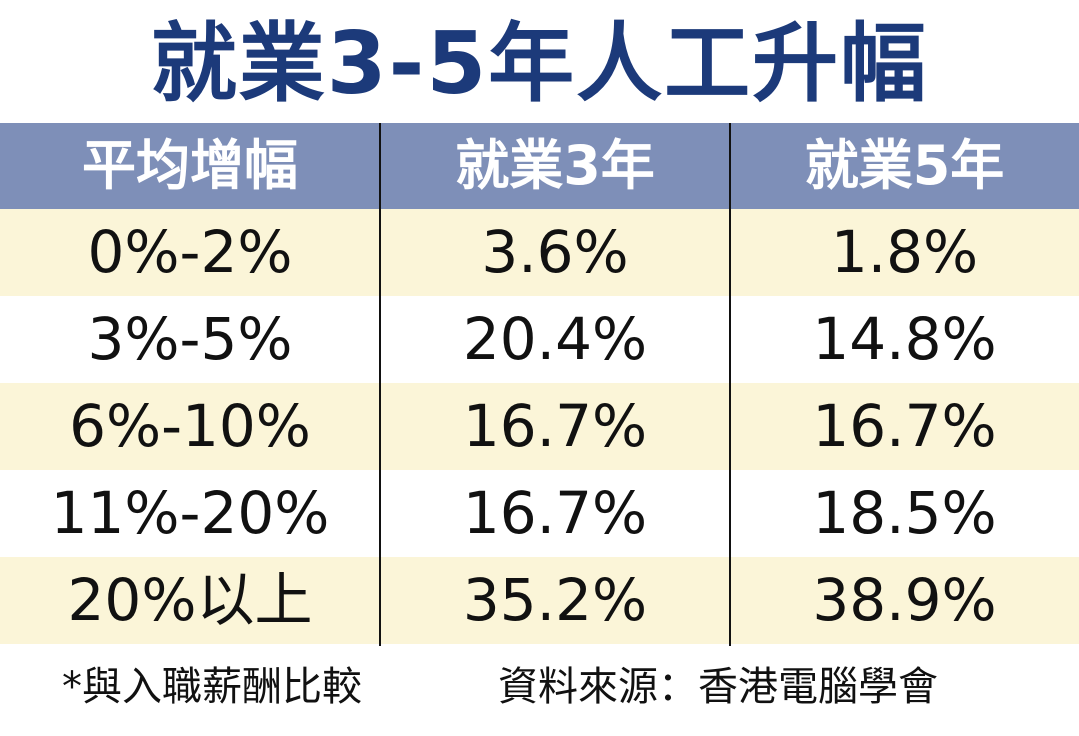 Image resolution: width=1079 pixels, height=736 pixels. What do you see at coordinates (904, 426) in the screenshot?
I see `value-5-years-cell: 16.7%` at bounding box center [904, 426].